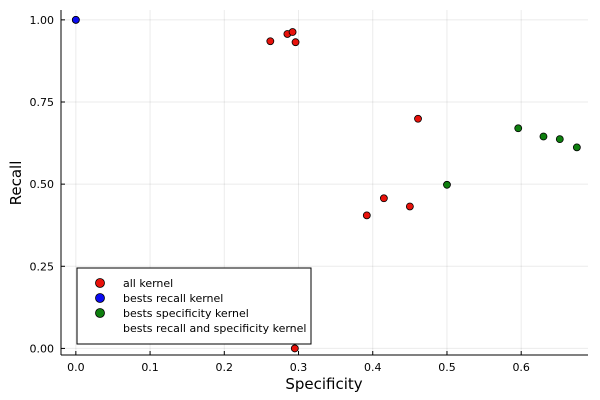 This screenshot has width=600, height=400. I want to click on x-tick-label: 0.1, so click(150, 367).